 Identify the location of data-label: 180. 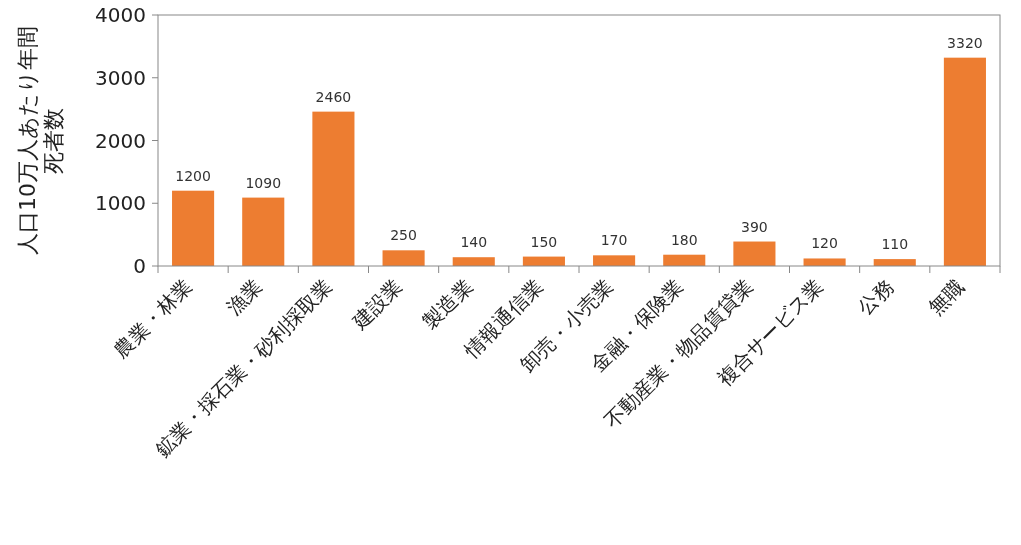
(684, 239).